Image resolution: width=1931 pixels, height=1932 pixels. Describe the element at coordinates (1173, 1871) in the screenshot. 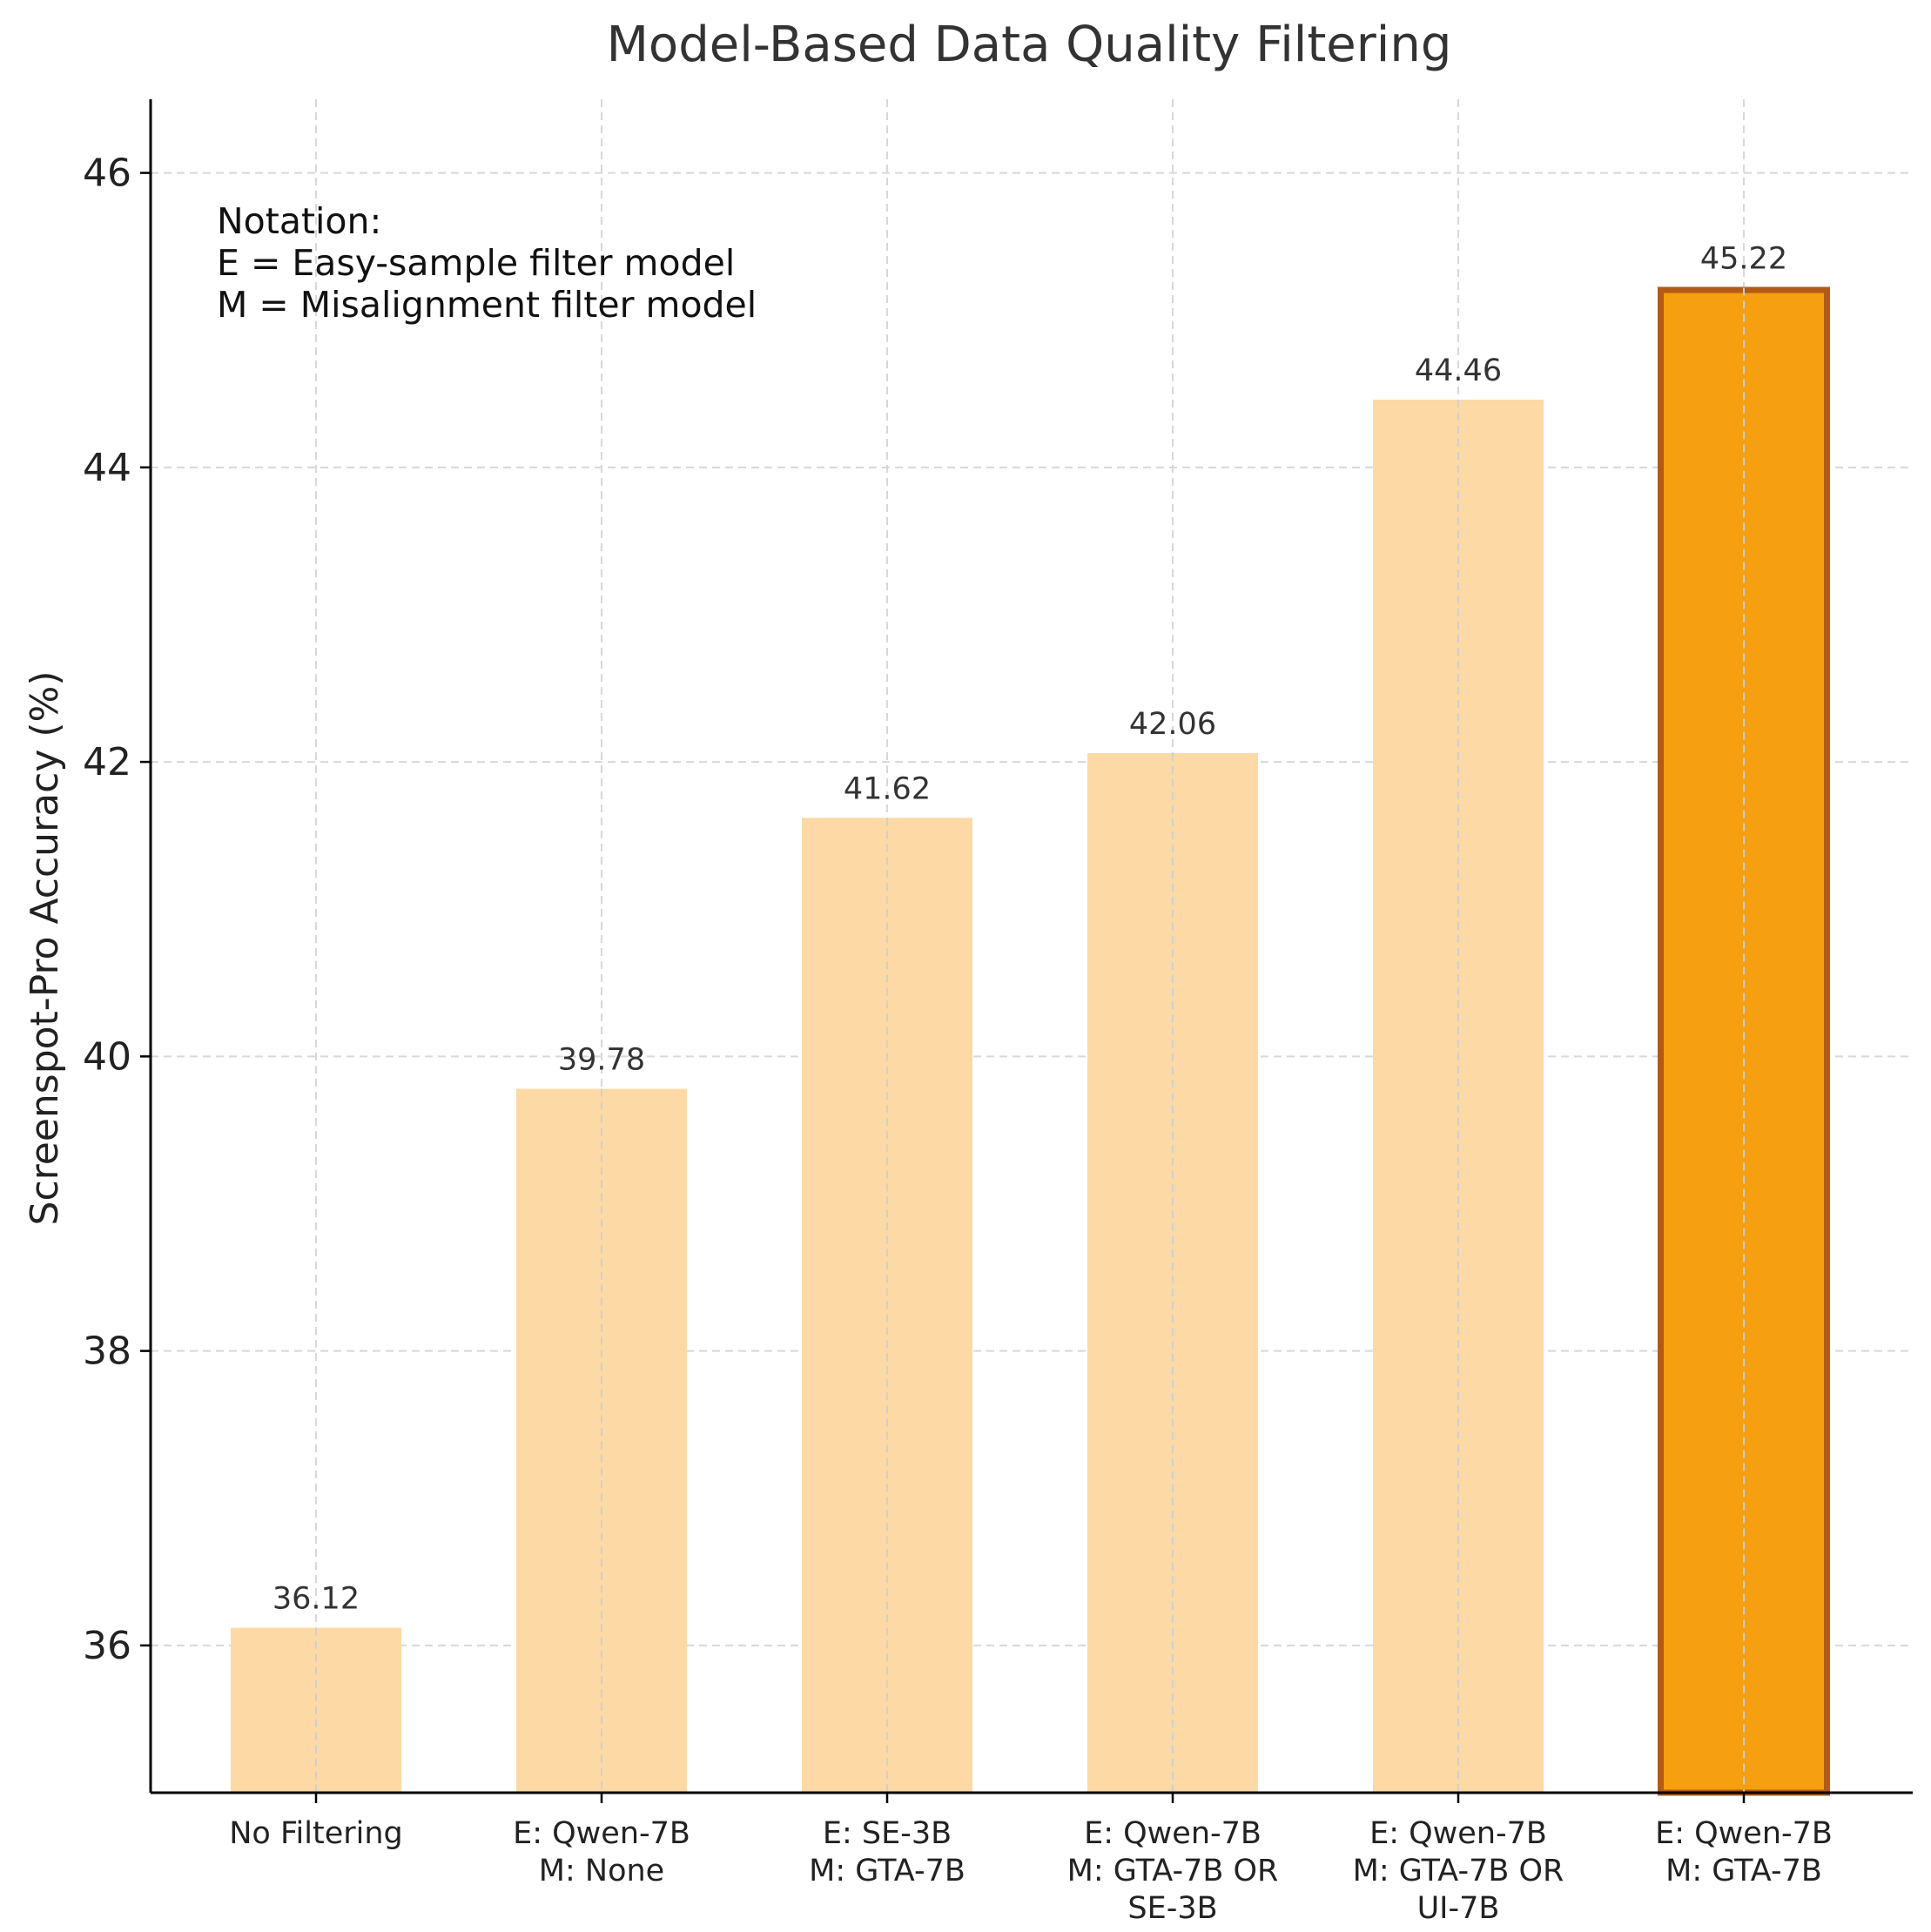

I see `x-tick-label: E: Qwen-7B M: GTA-7B OR SE-3B` at that location.